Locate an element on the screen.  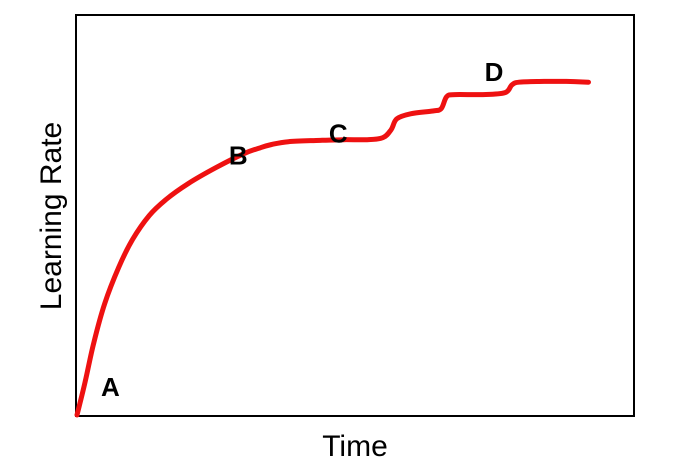
annotation-c: C is located at coordinates (338, 134).